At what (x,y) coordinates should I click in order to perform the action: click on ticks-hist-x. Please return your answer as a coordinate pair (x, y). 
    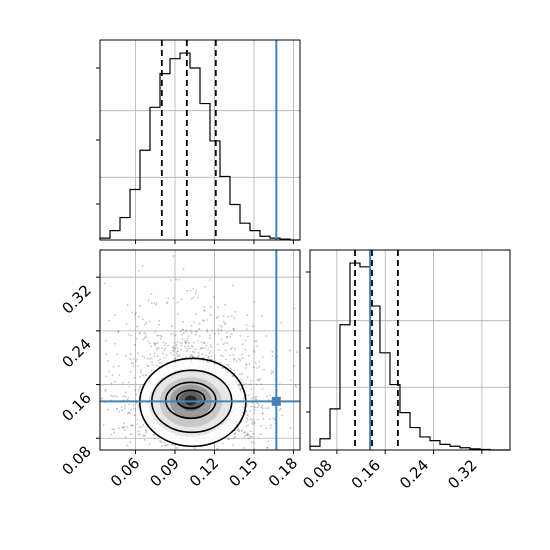
    Looking at the image, I should click on (195, 155).